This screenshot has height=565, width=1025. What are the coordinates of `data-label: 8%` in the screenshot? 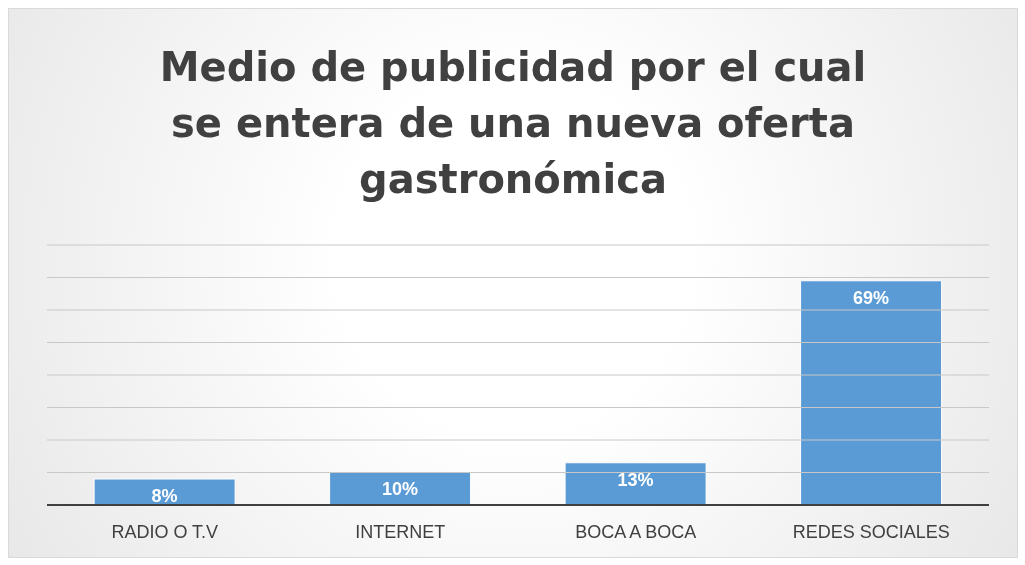 It's located at (164, 495).